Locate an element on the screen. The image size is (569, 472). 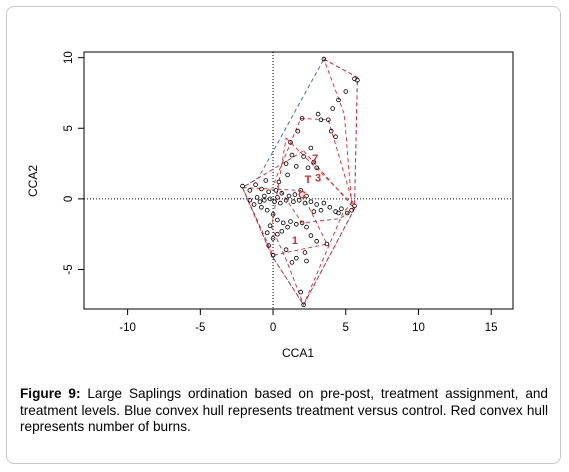
data-points is located at coordinates (300, 182).